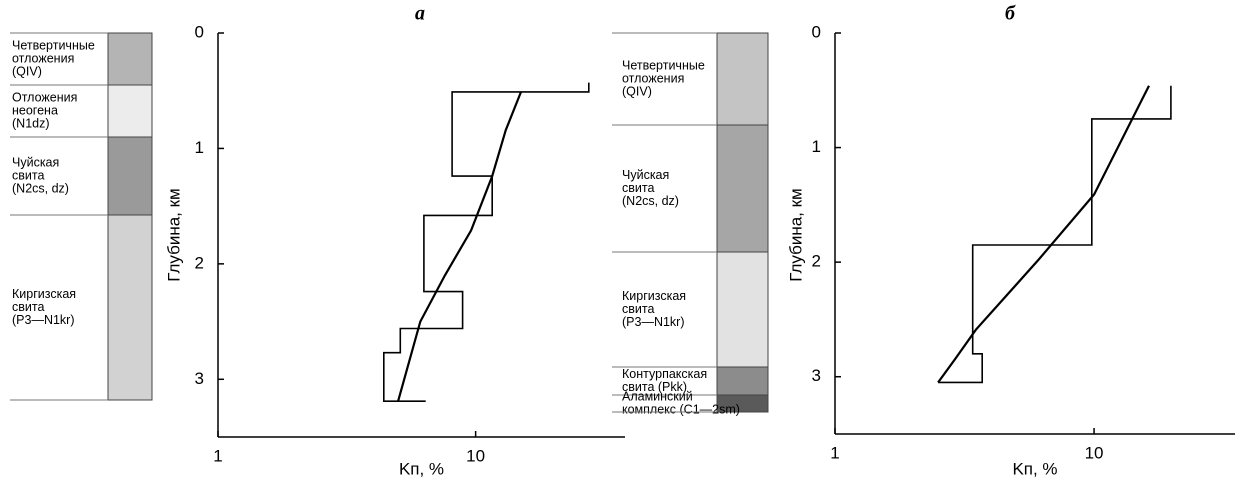  Describe the element at coordinates (35, 110) in the screenshot. I see `layer-label: неогена` at that location.